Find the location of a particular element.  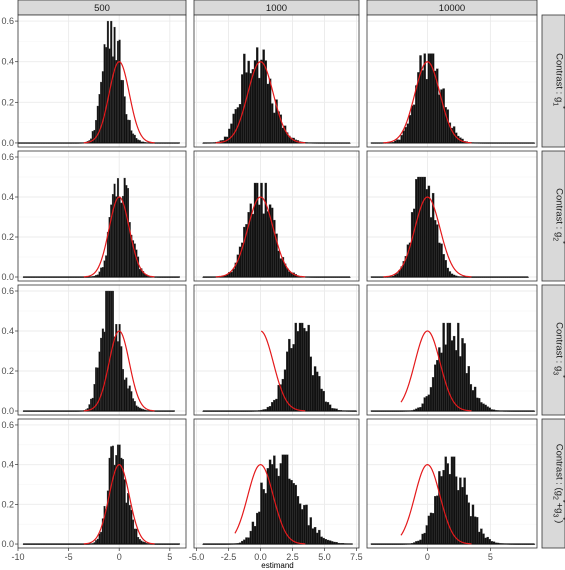

panel-background is located at coordinates (276, 350).